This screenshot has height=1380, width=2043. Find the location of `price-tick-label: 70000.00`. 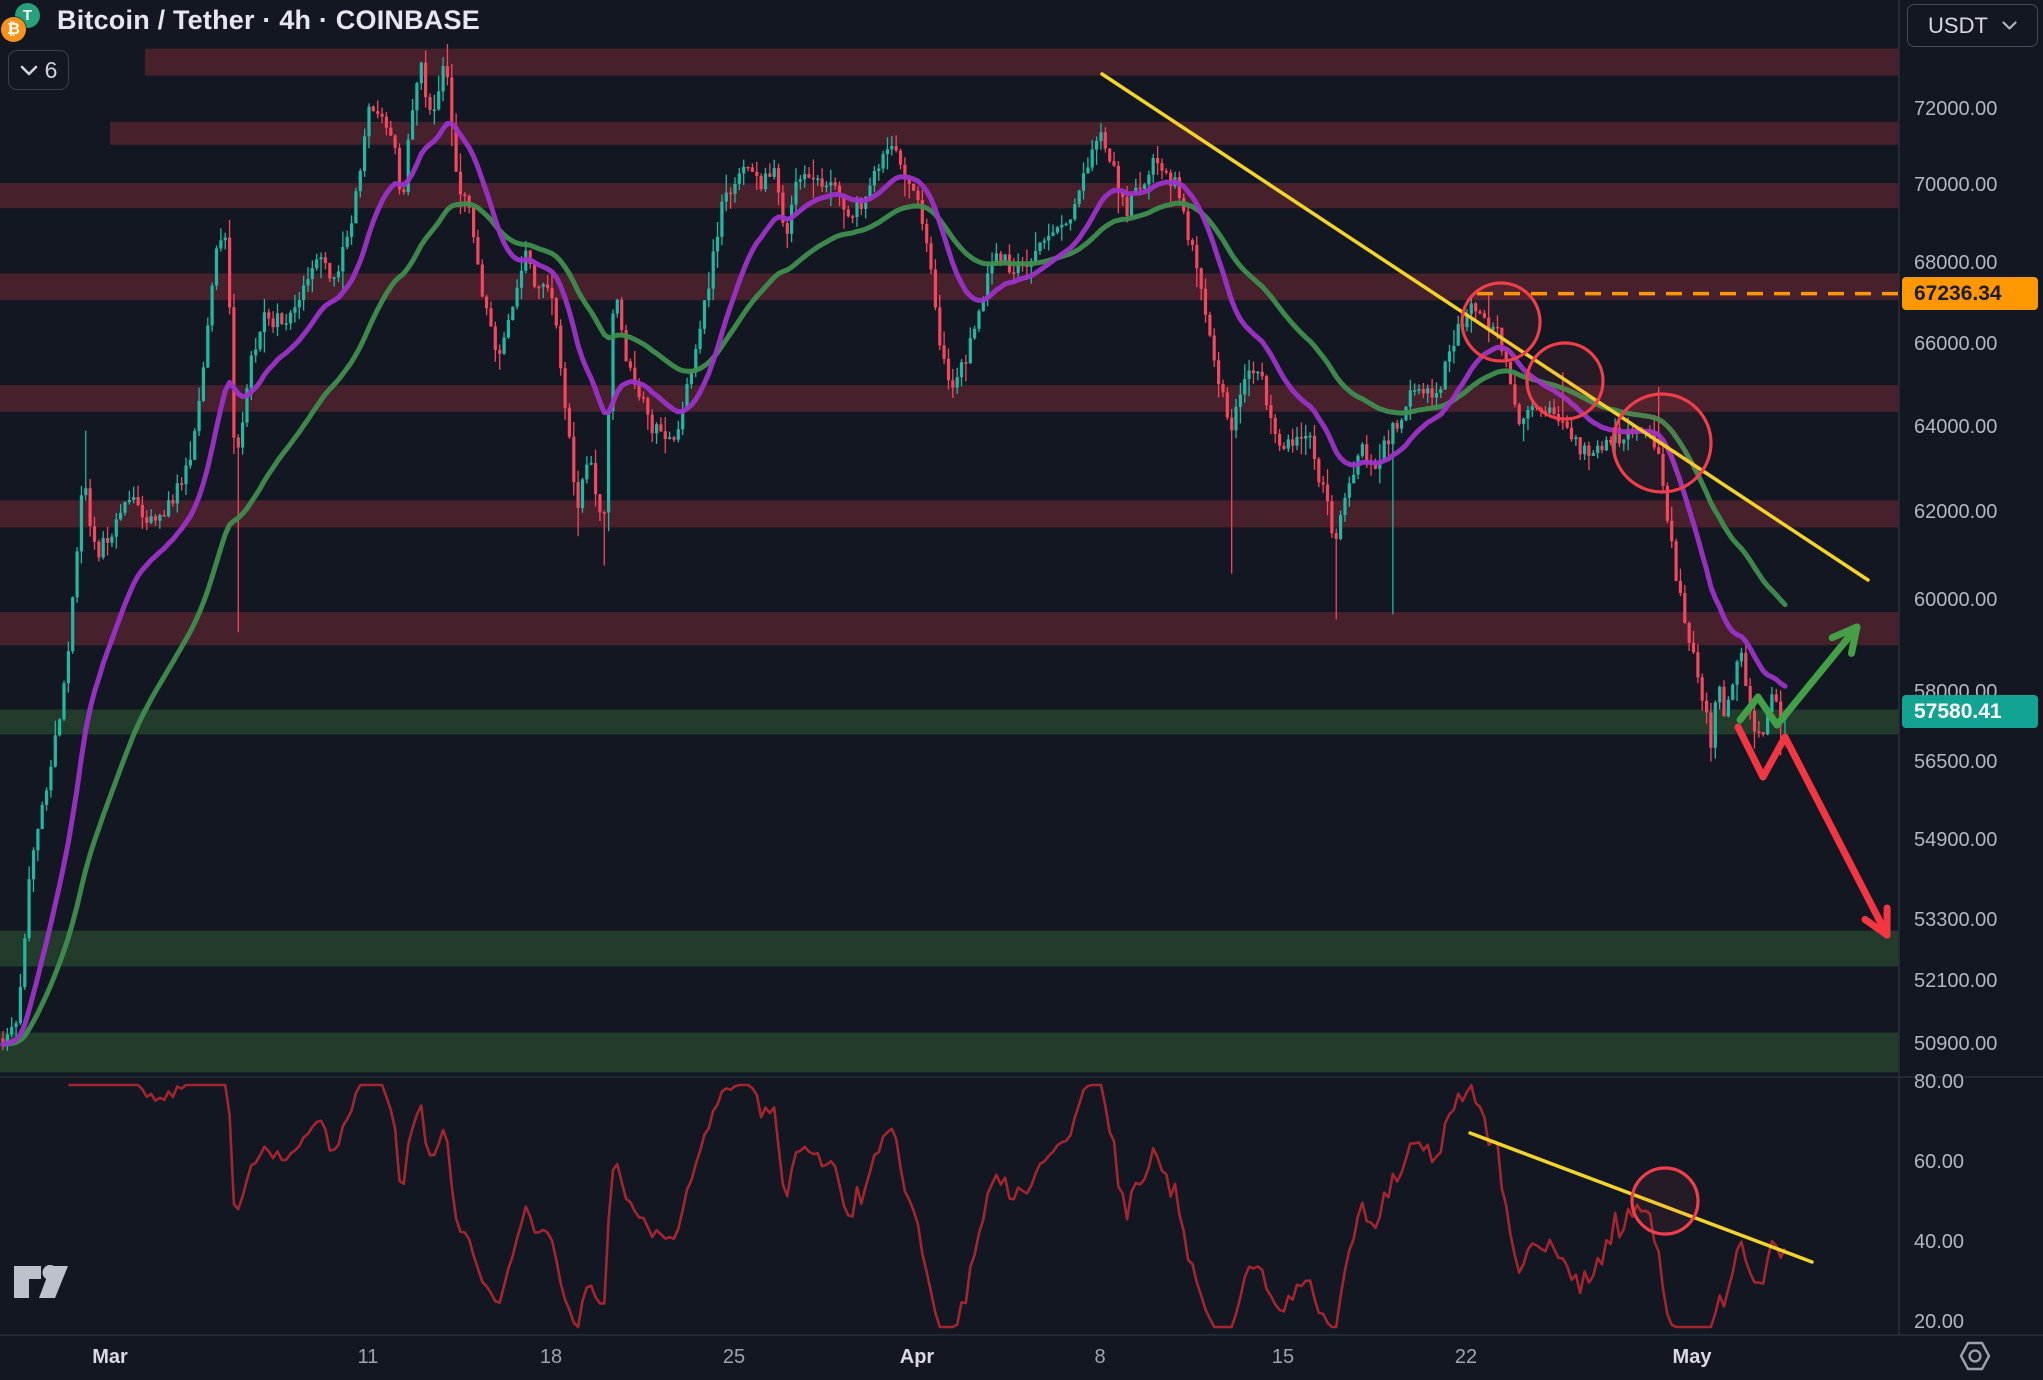

price-tick-label: 70000.00 is located at coordinates (1956, 185).